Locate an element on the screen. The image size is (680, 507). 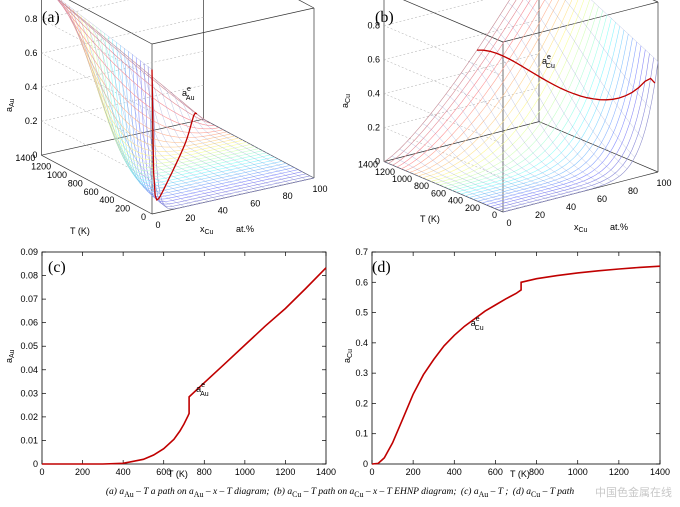
z-tick-label: 0.4 is located at coordinates (31, 87).